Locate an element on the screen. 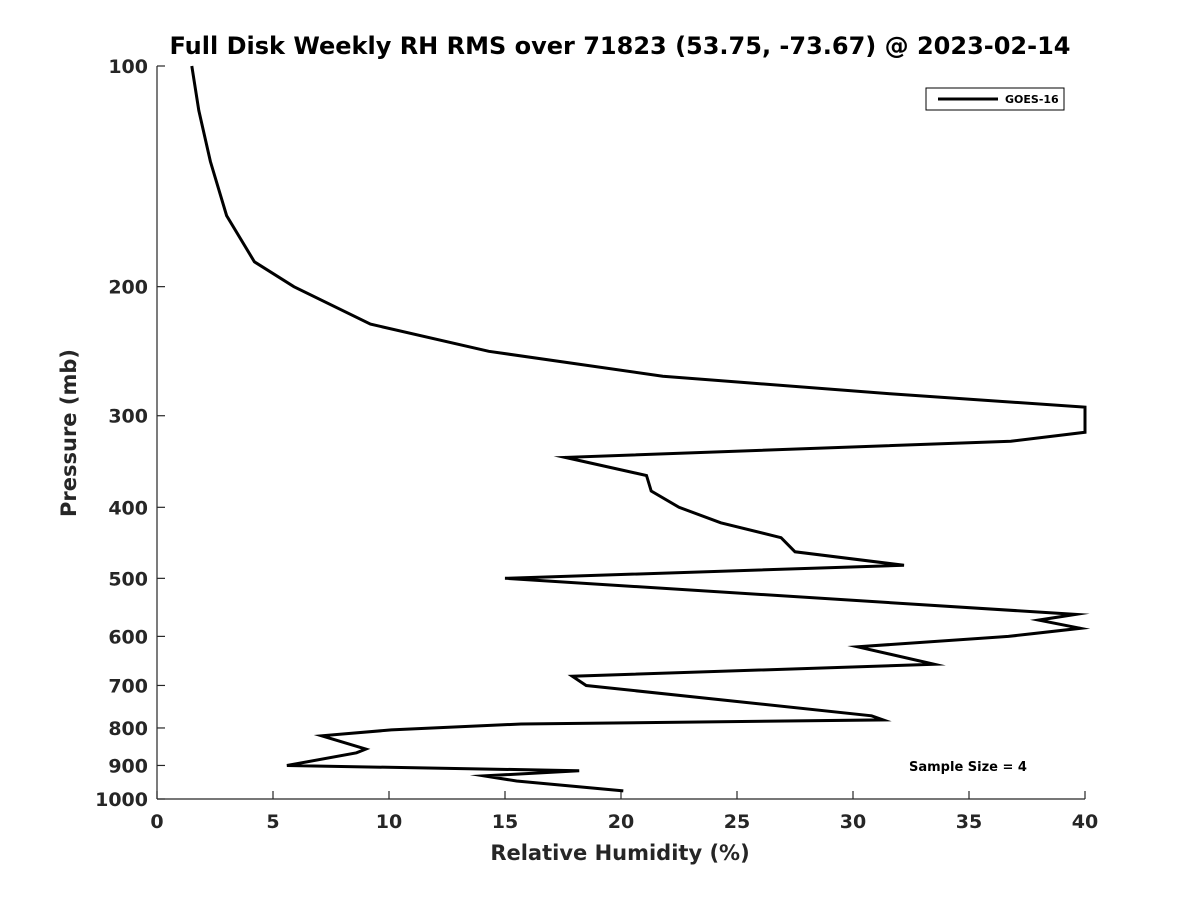 This screenshot has width=1200, height=900. y-tick-label-500: 500 is located at coordinates (128, 579).